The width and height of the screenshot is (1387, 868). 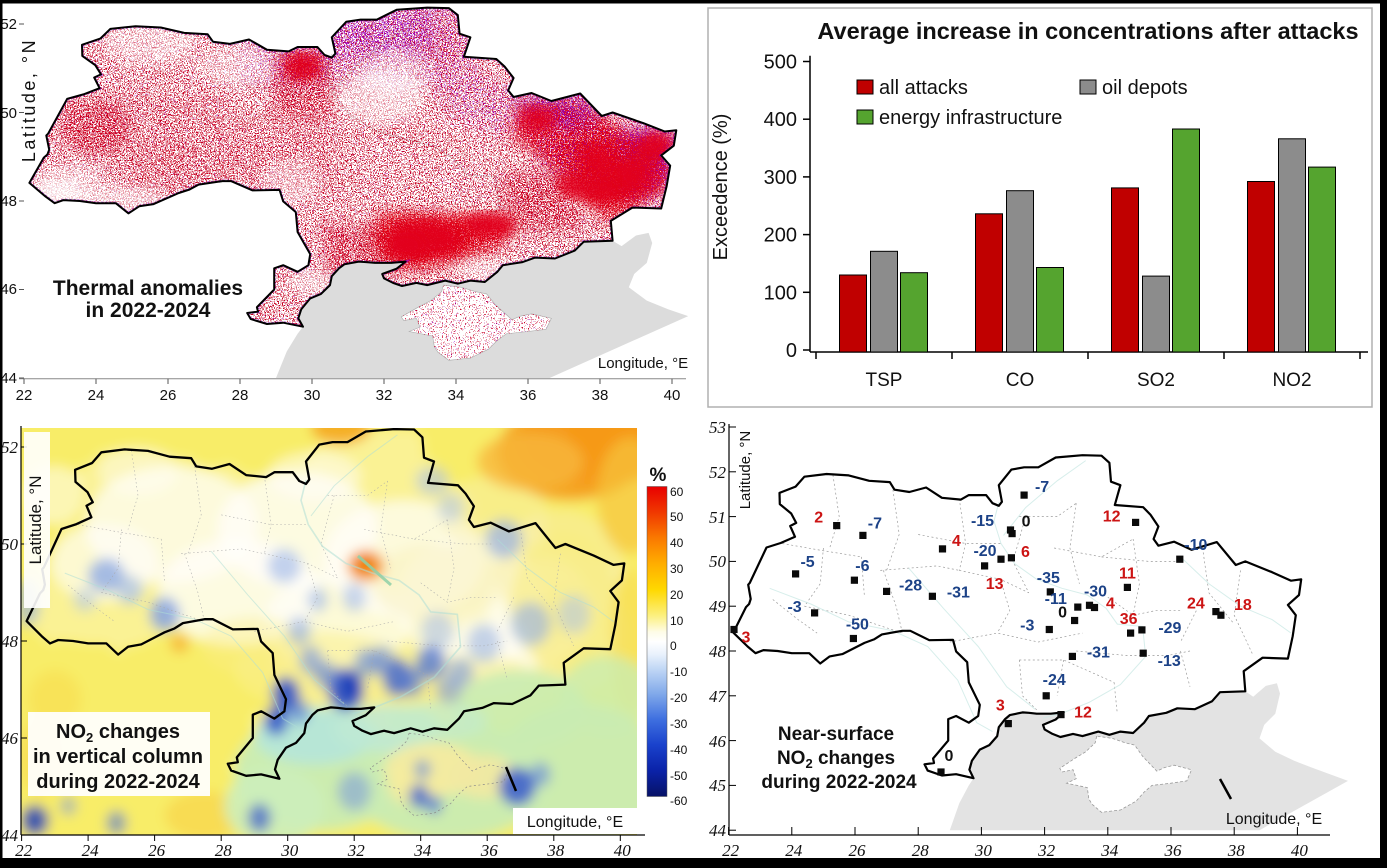 What do you see at coordinates (1042, 487) in the screenshot?
I see `svg-text: -7` at bounding box center [1042, 487].